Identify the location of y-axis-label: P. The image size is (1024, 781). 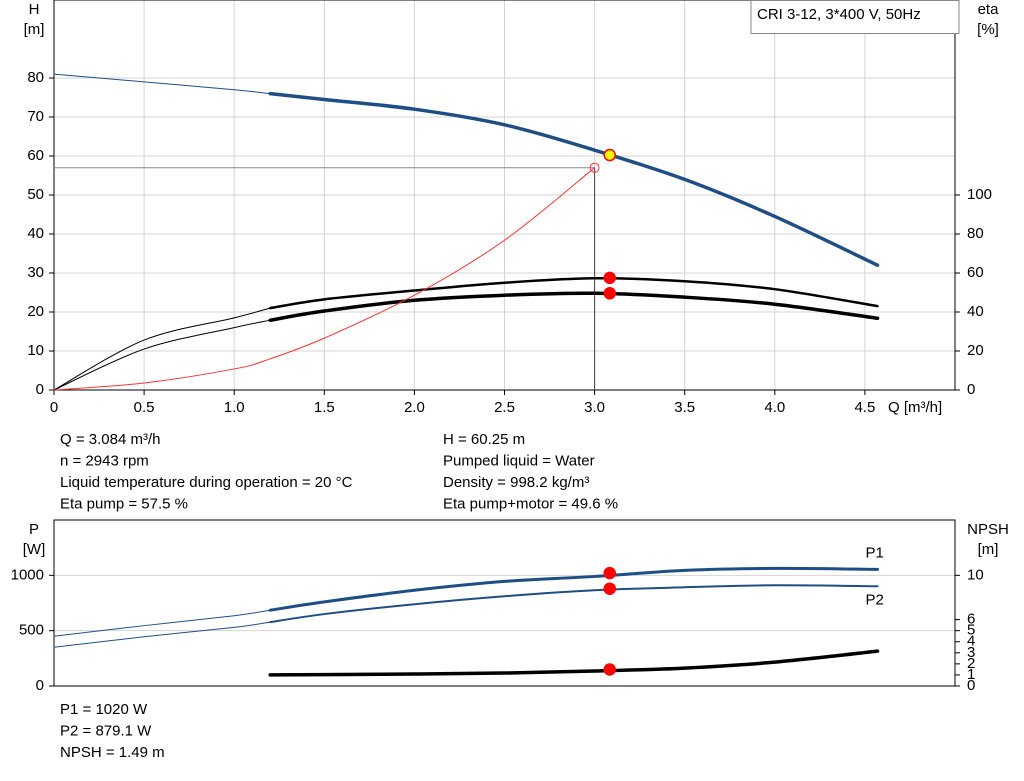
(34, 529).